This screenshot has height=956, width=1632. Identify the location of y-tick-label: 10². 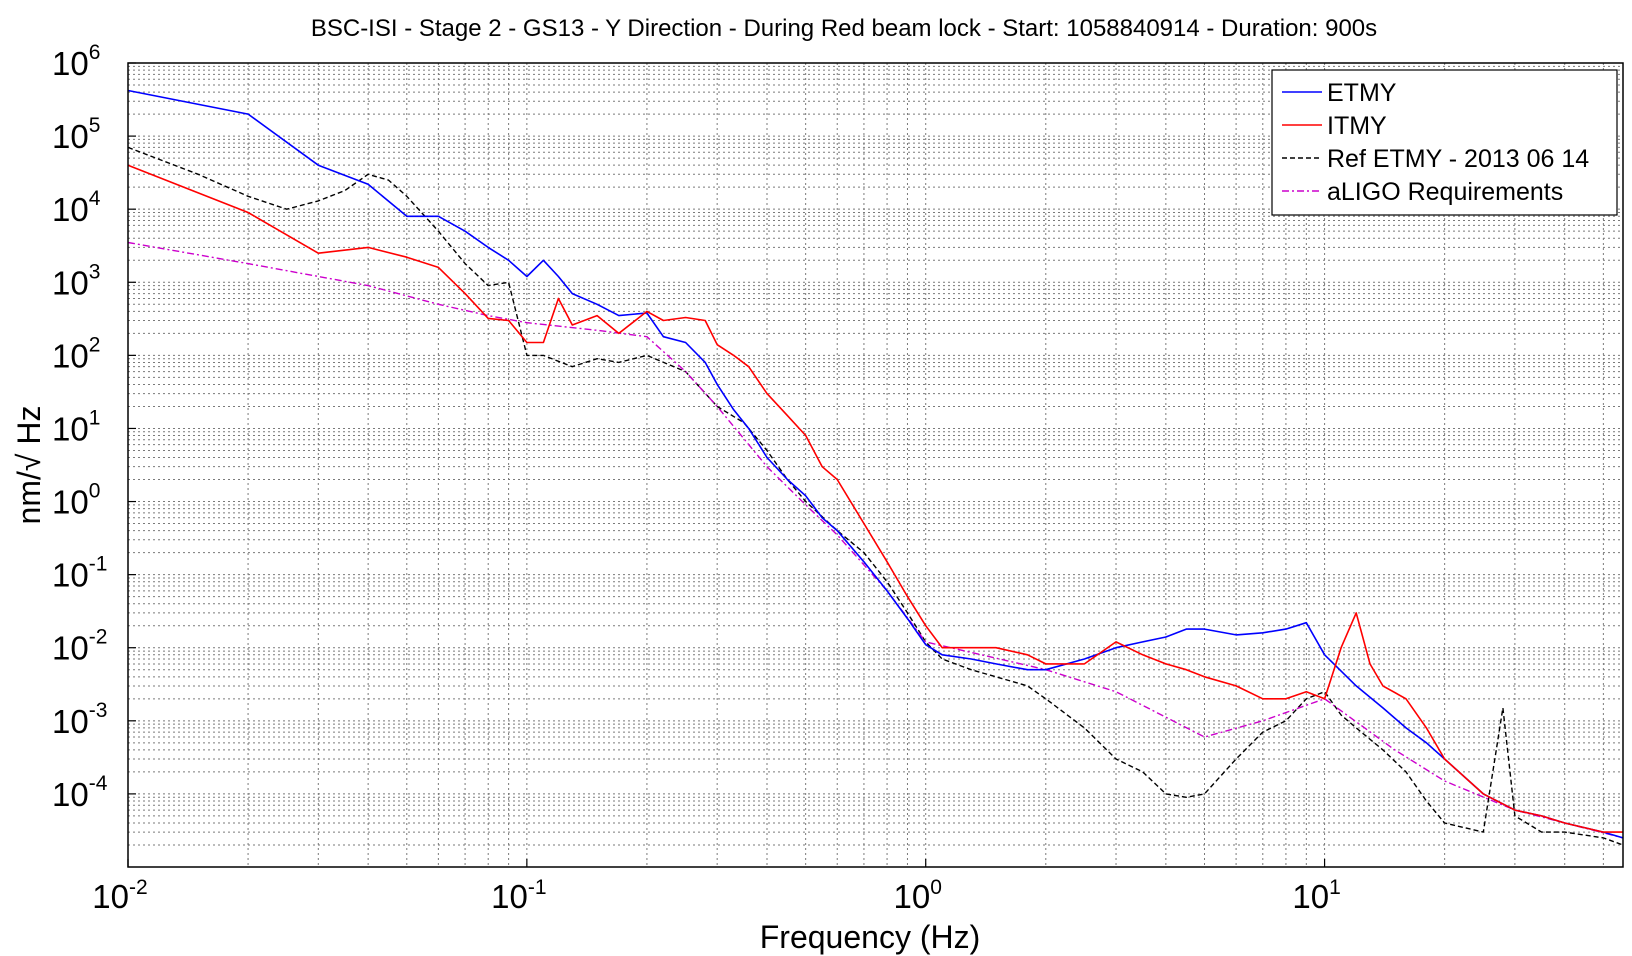
(76, 353).